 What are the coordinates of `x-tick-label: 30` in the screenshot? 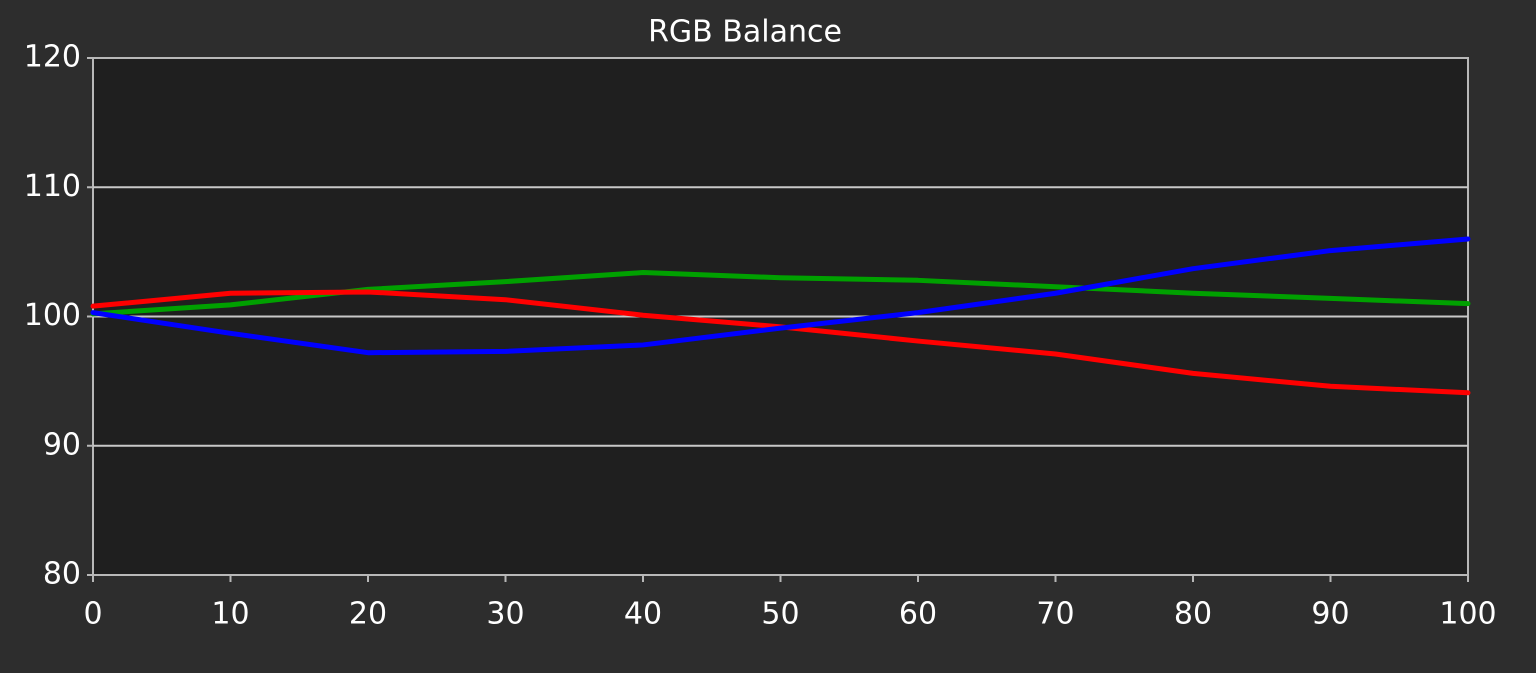 It's located at (505, 614).